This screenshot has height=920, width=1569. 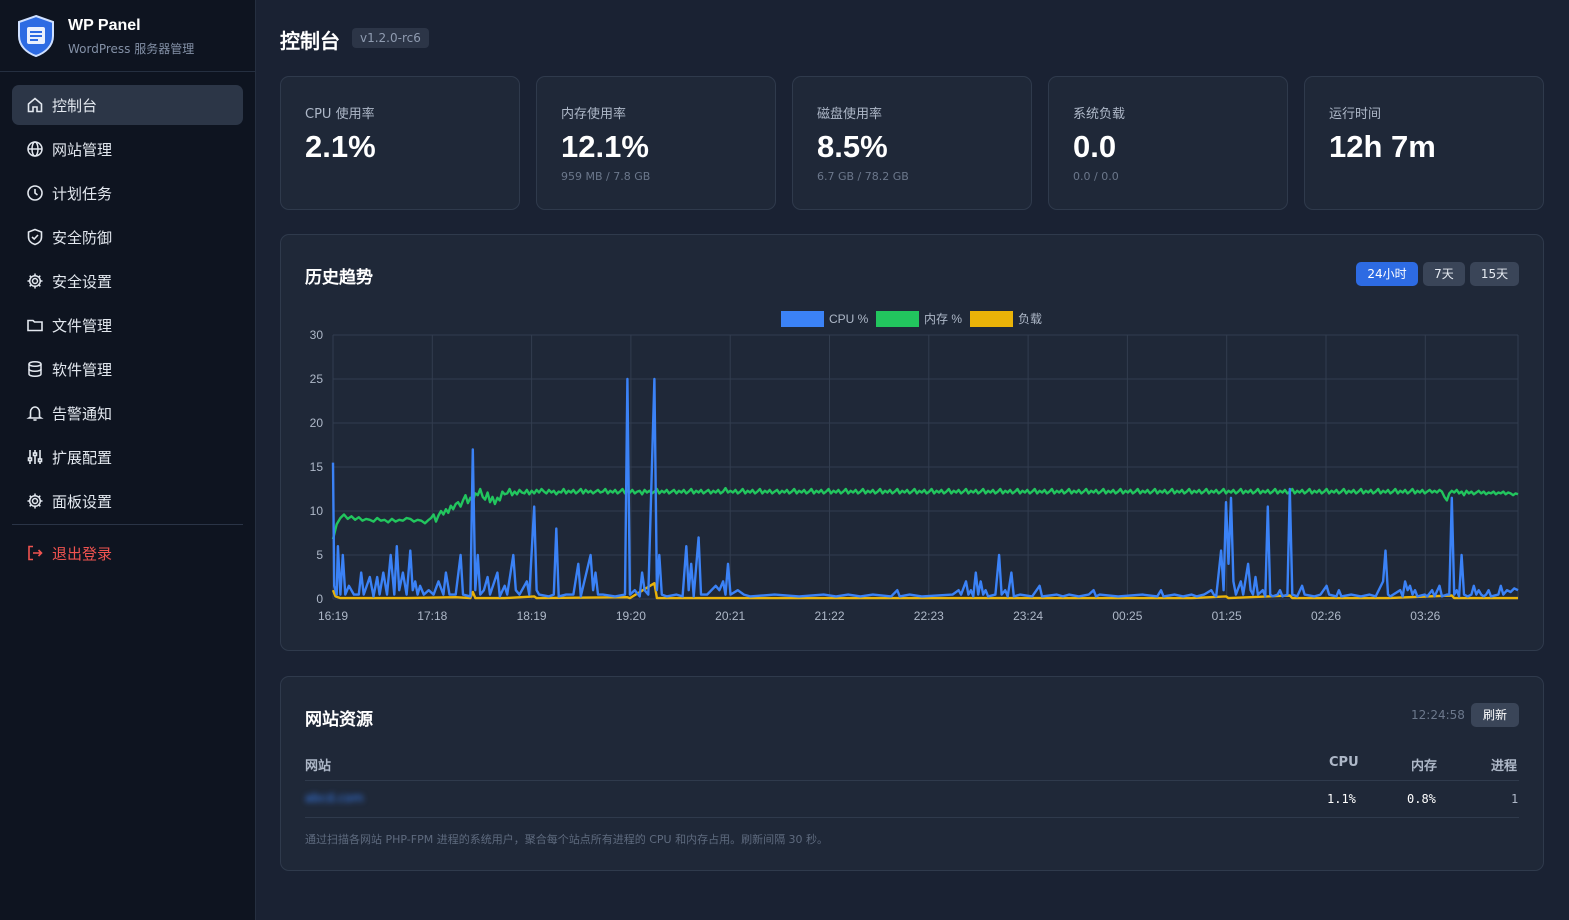 I want to click on nav-item-sites: 网站管理, so click(x=127, y=149).